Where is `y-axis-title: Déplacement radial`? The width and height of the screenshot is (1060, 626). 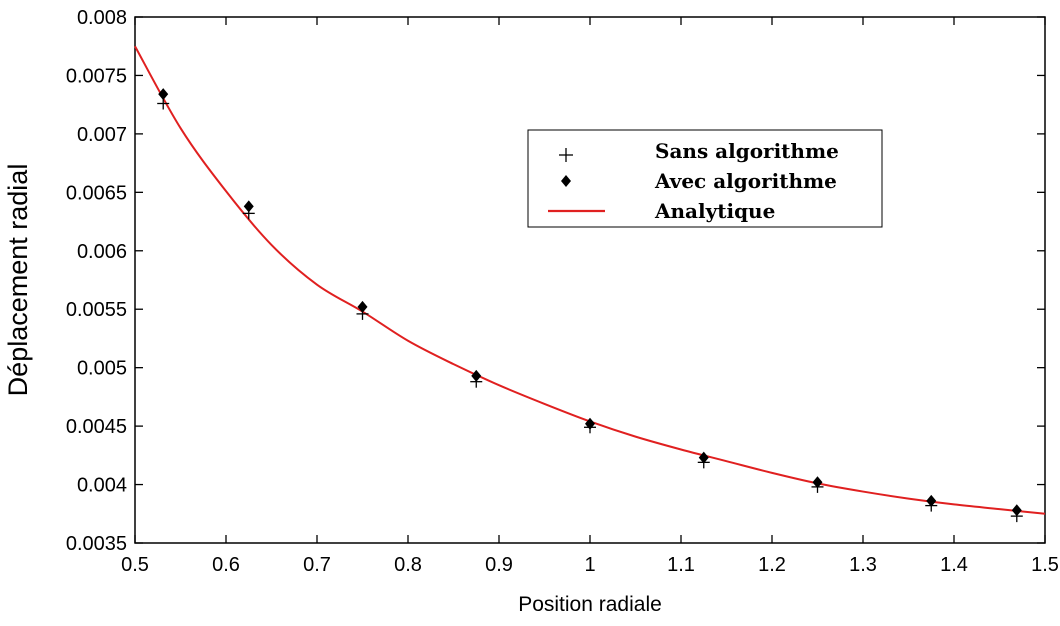 y-axis-title: Déplacement radial is located at coordinates (18, 280).